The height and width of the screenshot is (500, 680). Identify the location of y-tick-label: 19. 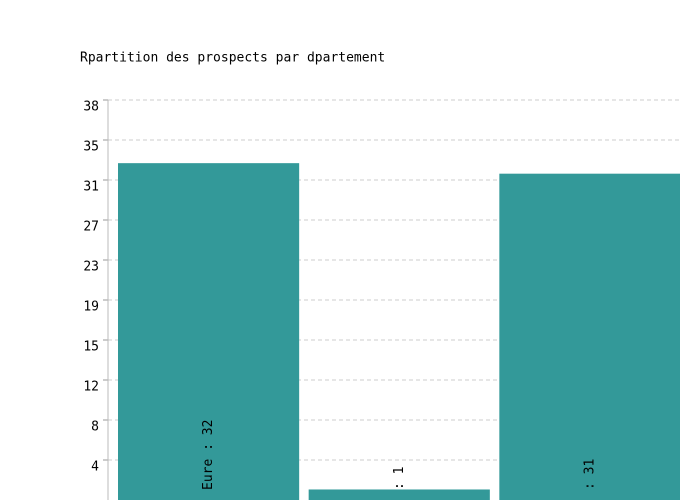
(91, 307).